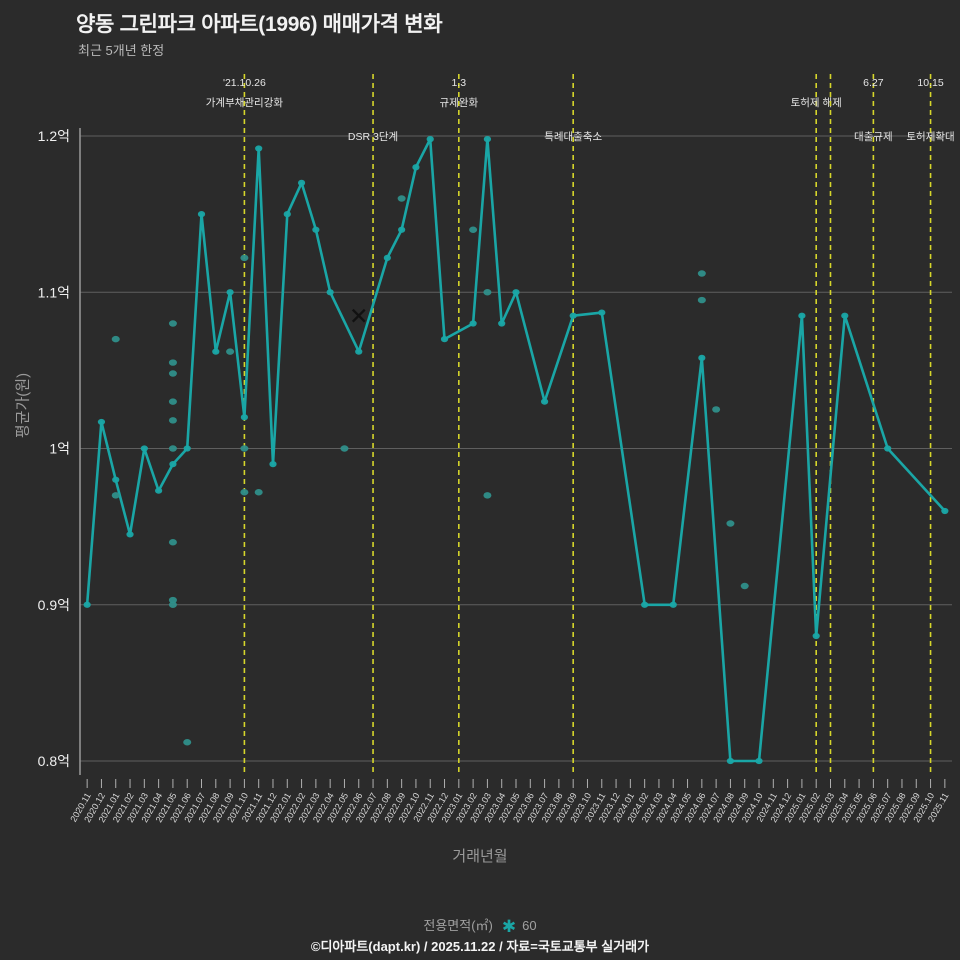  I want to click on chart-legend: 전용면적(㎡) ✱ 60, so click(480, 926).